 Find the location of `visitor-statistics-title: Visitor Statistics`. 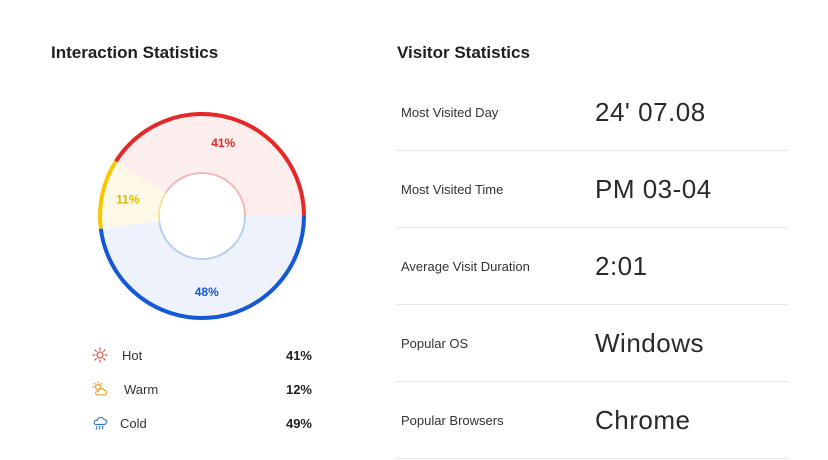

visitor-statistics-title: Visitor Statistics is located at coordinates (463, 52).